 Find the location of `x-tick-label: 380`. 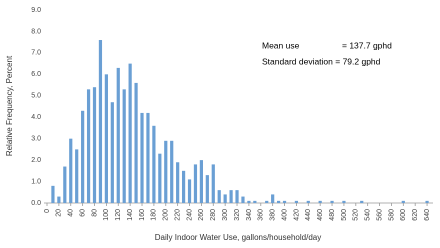

x-tick-label: 380 is located at coordinates (273, 215).